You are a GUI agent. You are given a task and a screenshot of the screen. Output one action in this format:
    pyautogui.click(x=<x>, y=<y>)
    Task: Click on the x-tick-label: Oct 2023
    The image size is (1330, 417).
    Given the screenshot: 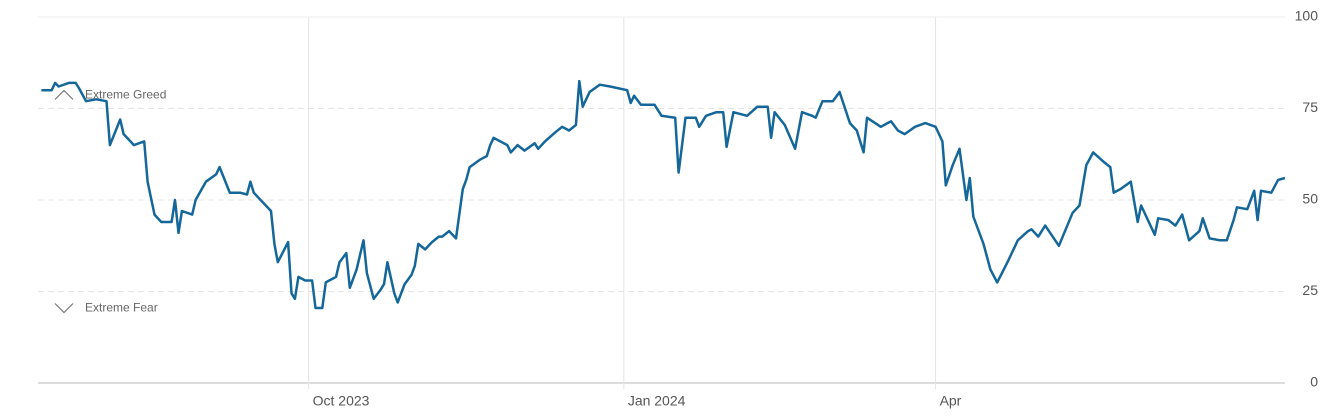 What is the action you would take?
    pyautogui.click(x=341, y=401)
    